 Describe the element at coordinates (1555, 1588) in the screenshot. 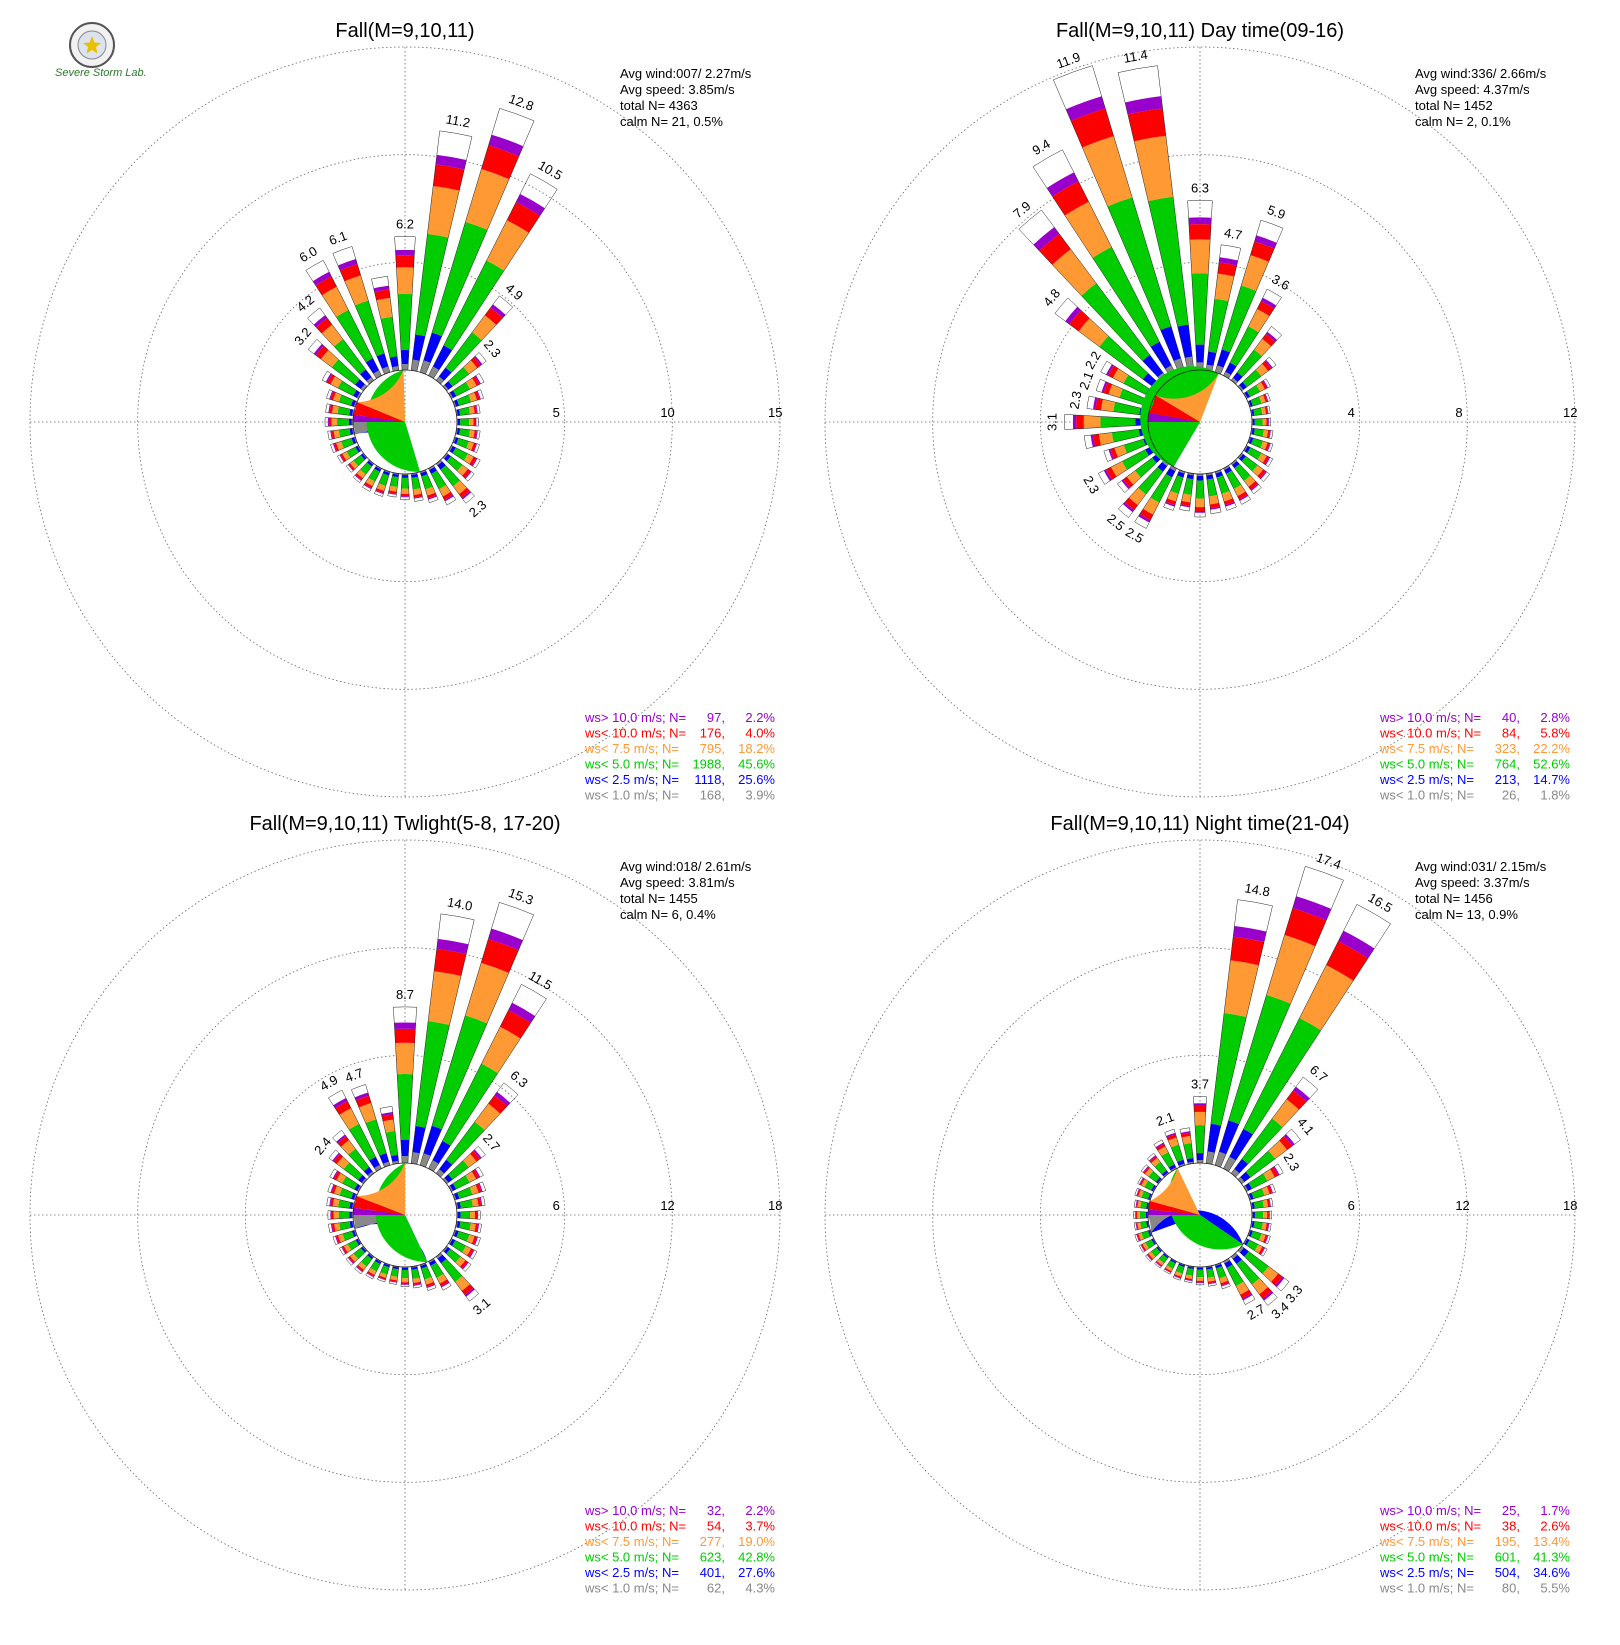

I see `legend-percent: 5.5%` at that location.